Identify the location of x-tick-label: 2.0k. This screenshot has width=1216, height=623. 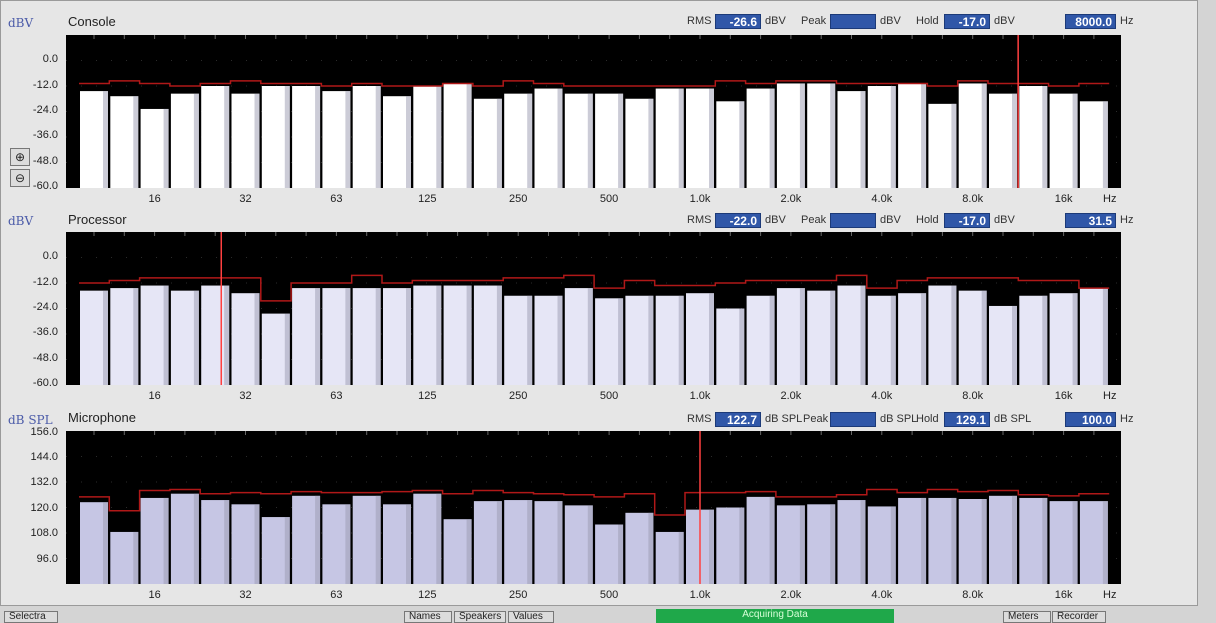
(791, 199).